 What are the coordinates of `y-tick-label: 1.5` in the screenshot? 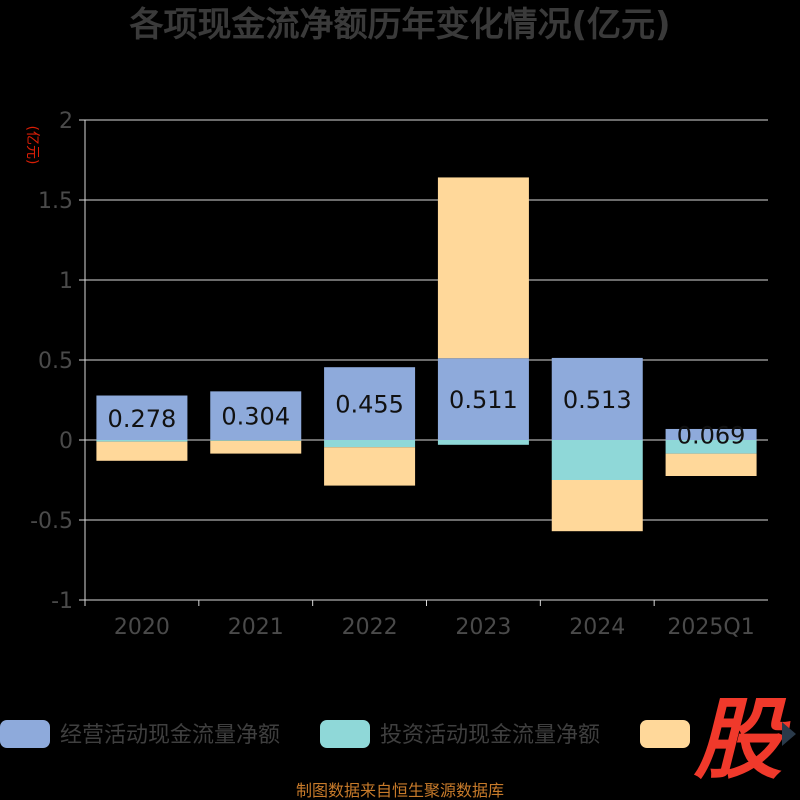 It's located at (55, 201).